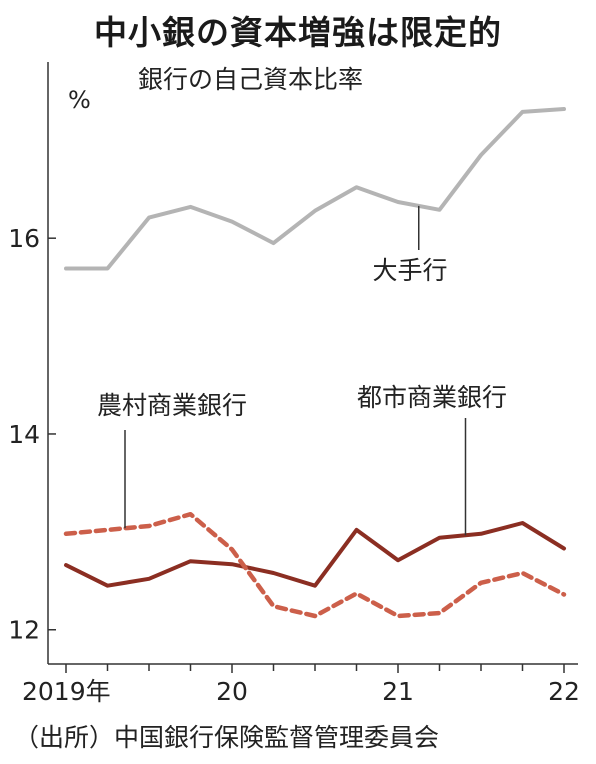  I want to click on chart-title: 中小銀の資本増強は限定的, so click(298, 32).